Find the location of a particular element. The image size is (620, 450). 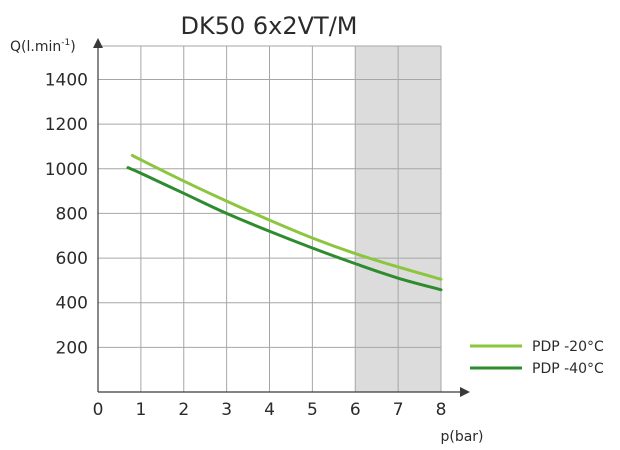

x-tick-label: 5 is located at coordinates (312, 410).